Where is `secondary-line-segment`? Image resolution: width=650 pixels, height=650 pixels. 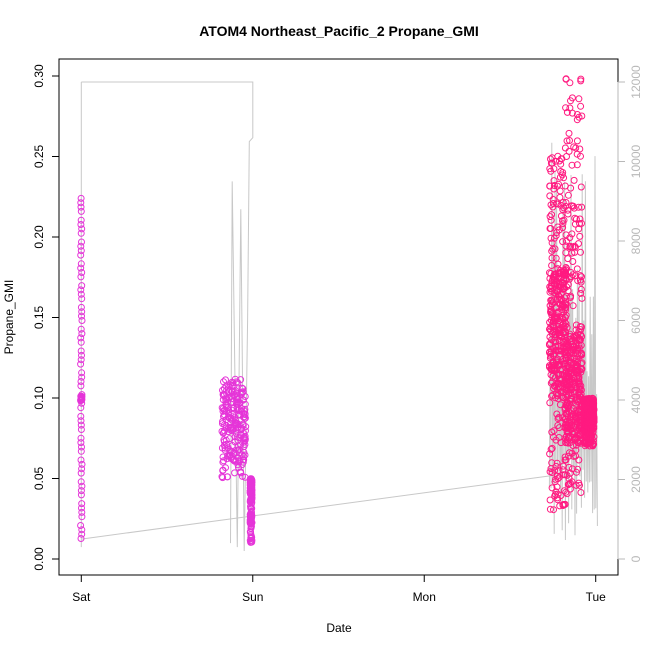
secondary-line-segment is located at coordinates (317, 507).